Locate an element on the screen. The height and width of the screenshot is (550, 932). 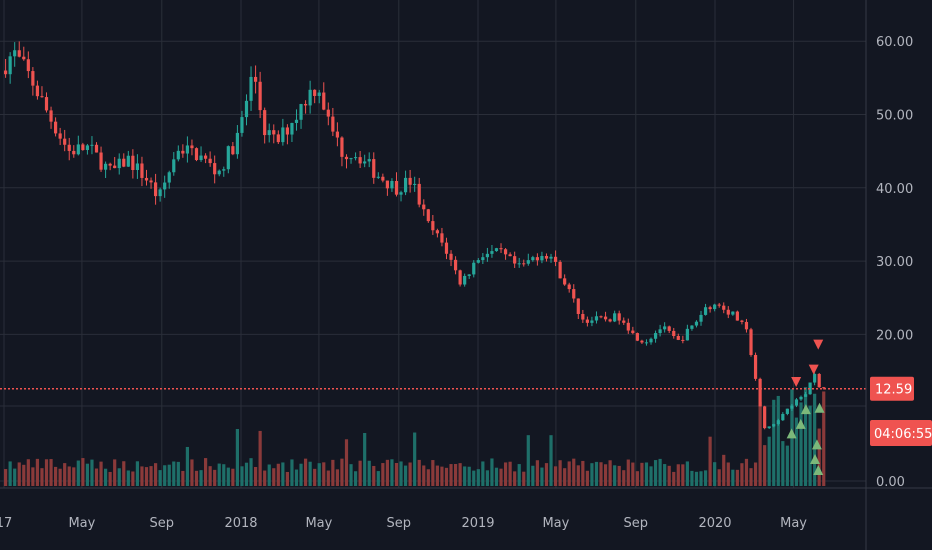
last-price-badge: 12.59 is located at coordinates (892, 388).